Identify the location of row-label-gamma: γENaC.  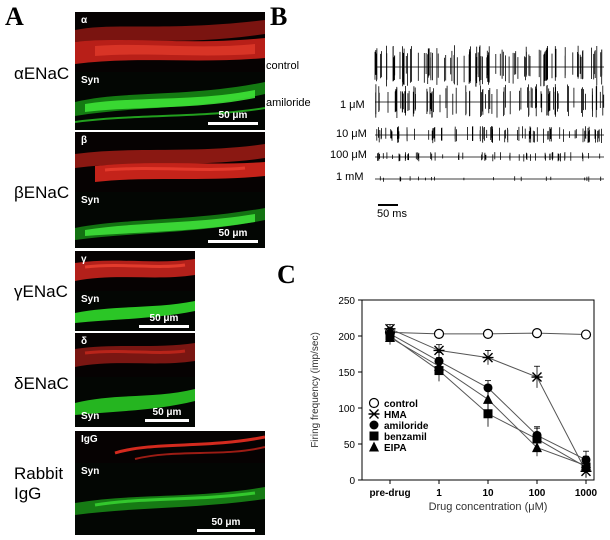
(41, 291).